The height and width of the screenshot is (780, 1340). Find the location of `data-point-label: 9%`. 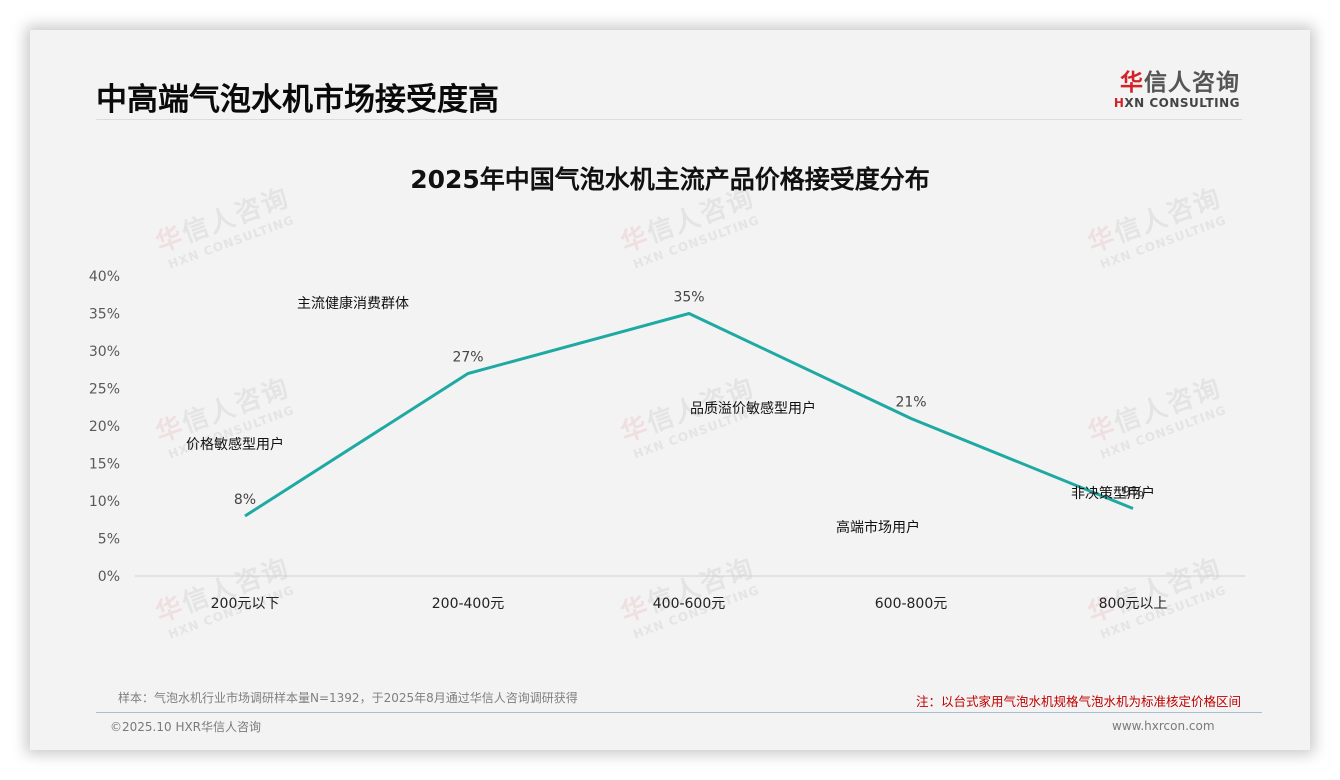

data-point-label: 9% is located at coordinates (1133, 493).